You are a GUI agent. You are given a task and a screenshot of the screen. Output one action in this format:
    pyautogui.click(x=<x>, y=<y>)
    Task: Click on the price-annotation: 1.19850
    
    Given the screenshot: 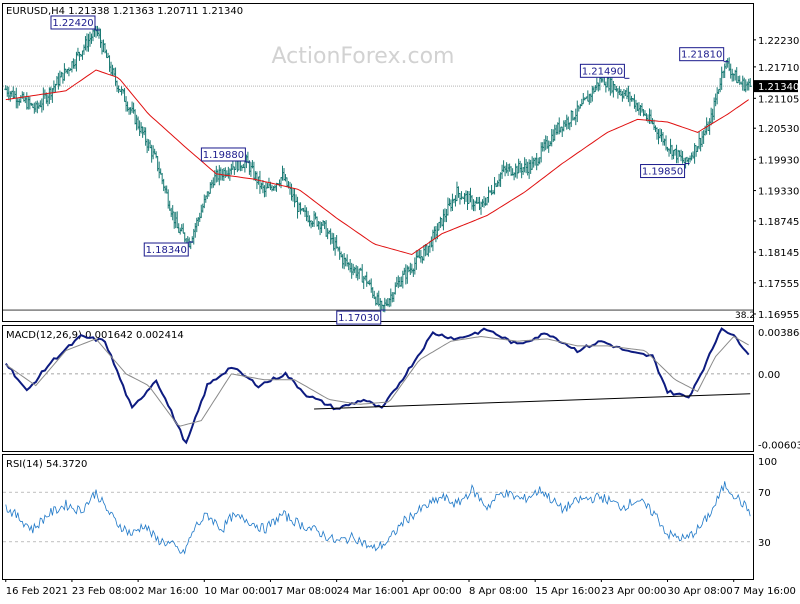 What is the action you would take?
    pyautogui.click(x=665, y=171)
    